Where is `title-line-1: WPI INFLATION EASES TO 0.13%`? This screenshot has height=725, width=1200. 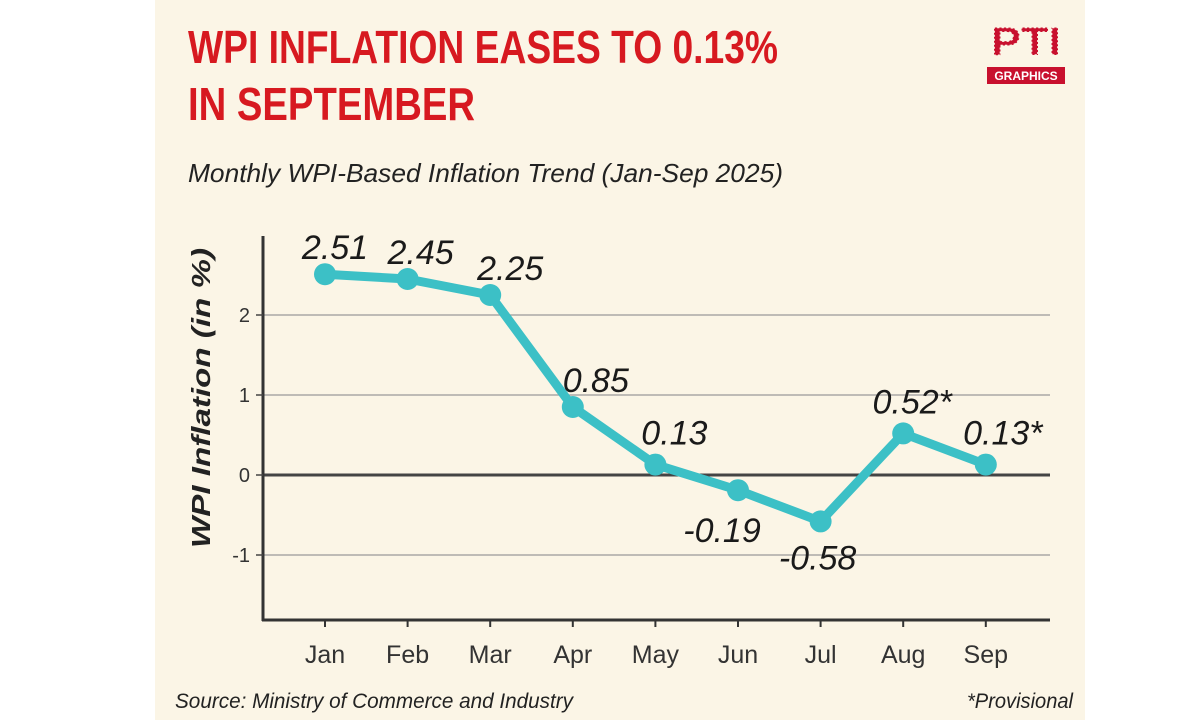 title-line-1: WPI INFLATION EASES TO 0.13% is located at coordinates (483, 47).